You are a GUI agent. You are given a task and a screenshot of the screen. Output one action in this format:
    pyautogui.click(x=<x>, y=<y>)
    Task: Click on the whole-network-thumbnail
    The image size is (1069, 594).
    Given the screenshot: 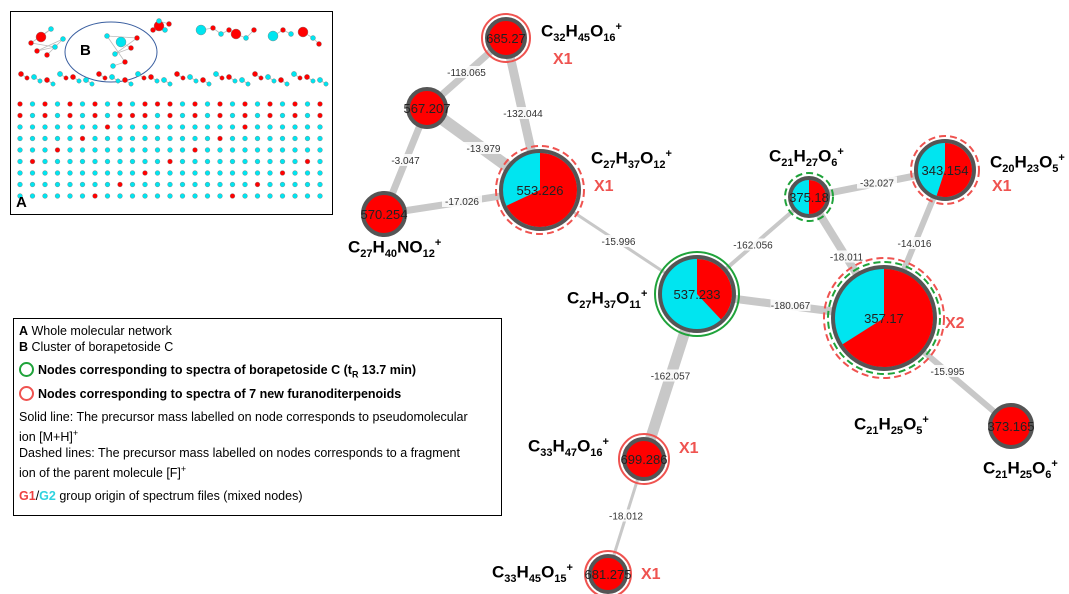 What is the action you would take?
    pyautogui.click(x=173, y=108)
    